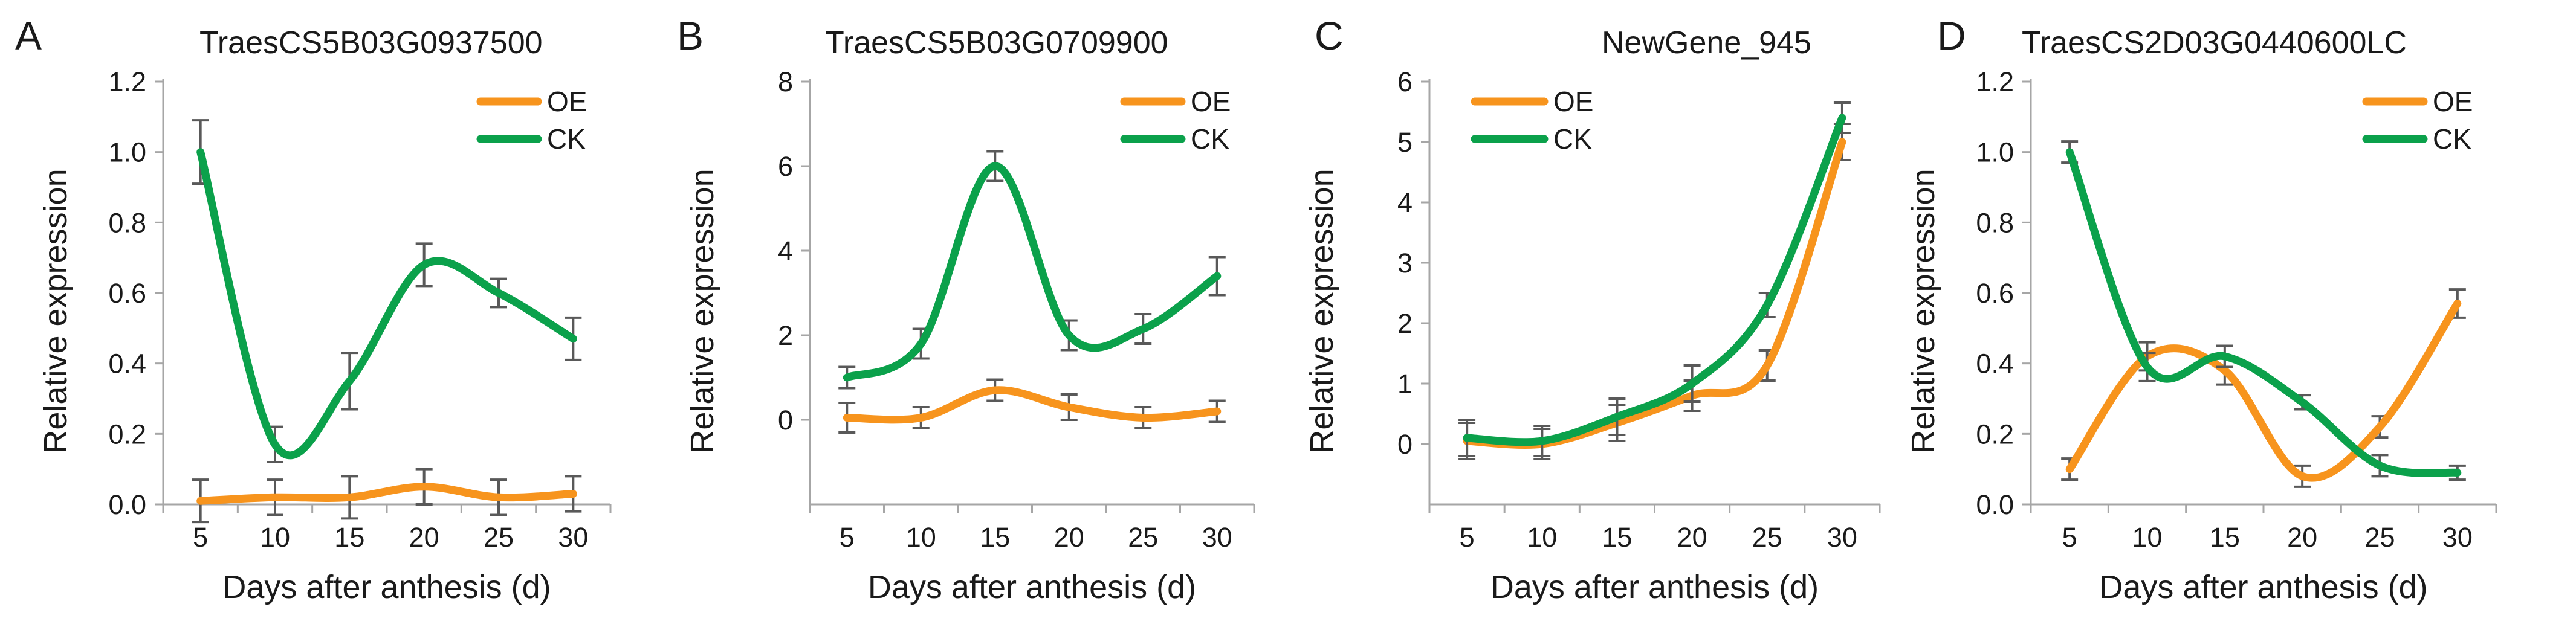 This screenshot has width=2576, height=627. Describe the element at coordinates (785, 81) in the screenshot. I see `y-tick-label: 8` at that location.